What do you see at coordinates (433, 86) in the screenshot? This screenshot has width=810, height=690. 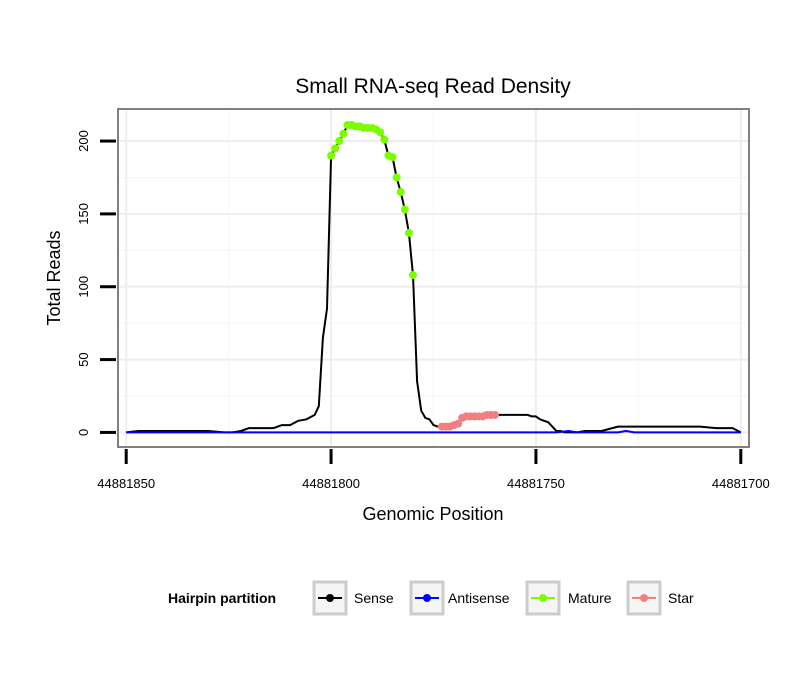 I see `chart-title: Small RNA-seq Read Density` at bounding box center [433, 86].